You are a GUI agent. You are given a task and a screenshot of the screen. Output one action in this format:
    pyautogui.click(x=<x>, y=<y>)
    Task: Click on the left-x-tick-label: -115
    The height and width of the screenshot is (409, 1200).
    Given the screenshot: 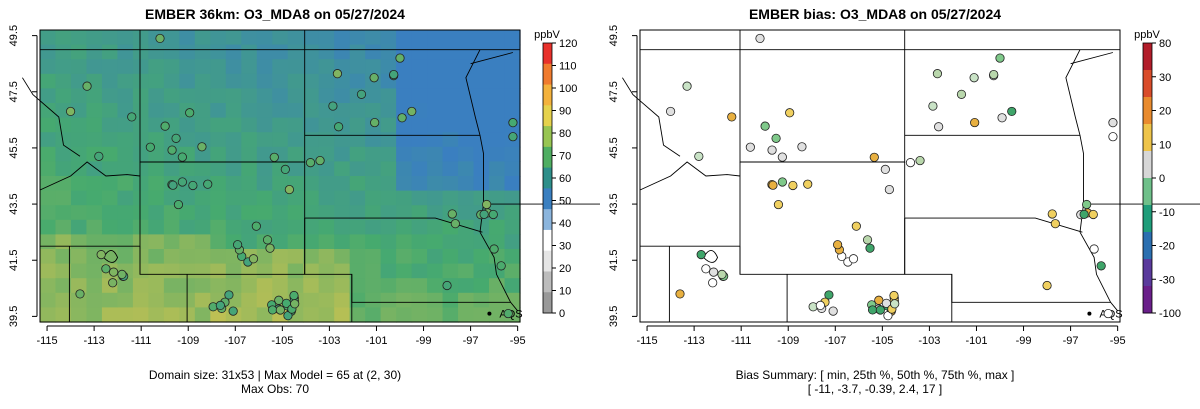 What is the action you would take?
    pyautogui.click(x=46, y=341)
    